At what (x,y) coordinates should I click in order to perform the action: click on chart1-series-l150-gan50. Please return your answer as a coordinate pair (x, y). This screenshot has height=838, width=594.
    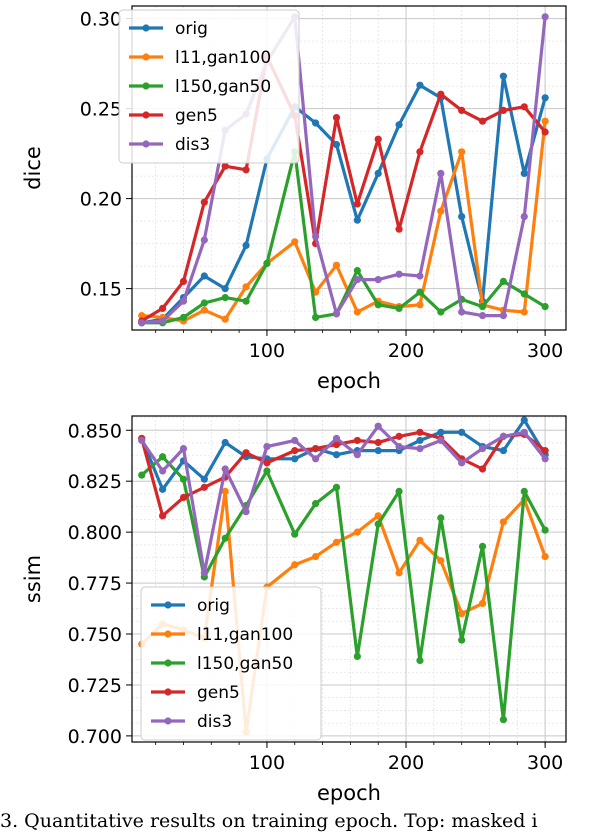
    Looking at the image, I should click on (343, 237).